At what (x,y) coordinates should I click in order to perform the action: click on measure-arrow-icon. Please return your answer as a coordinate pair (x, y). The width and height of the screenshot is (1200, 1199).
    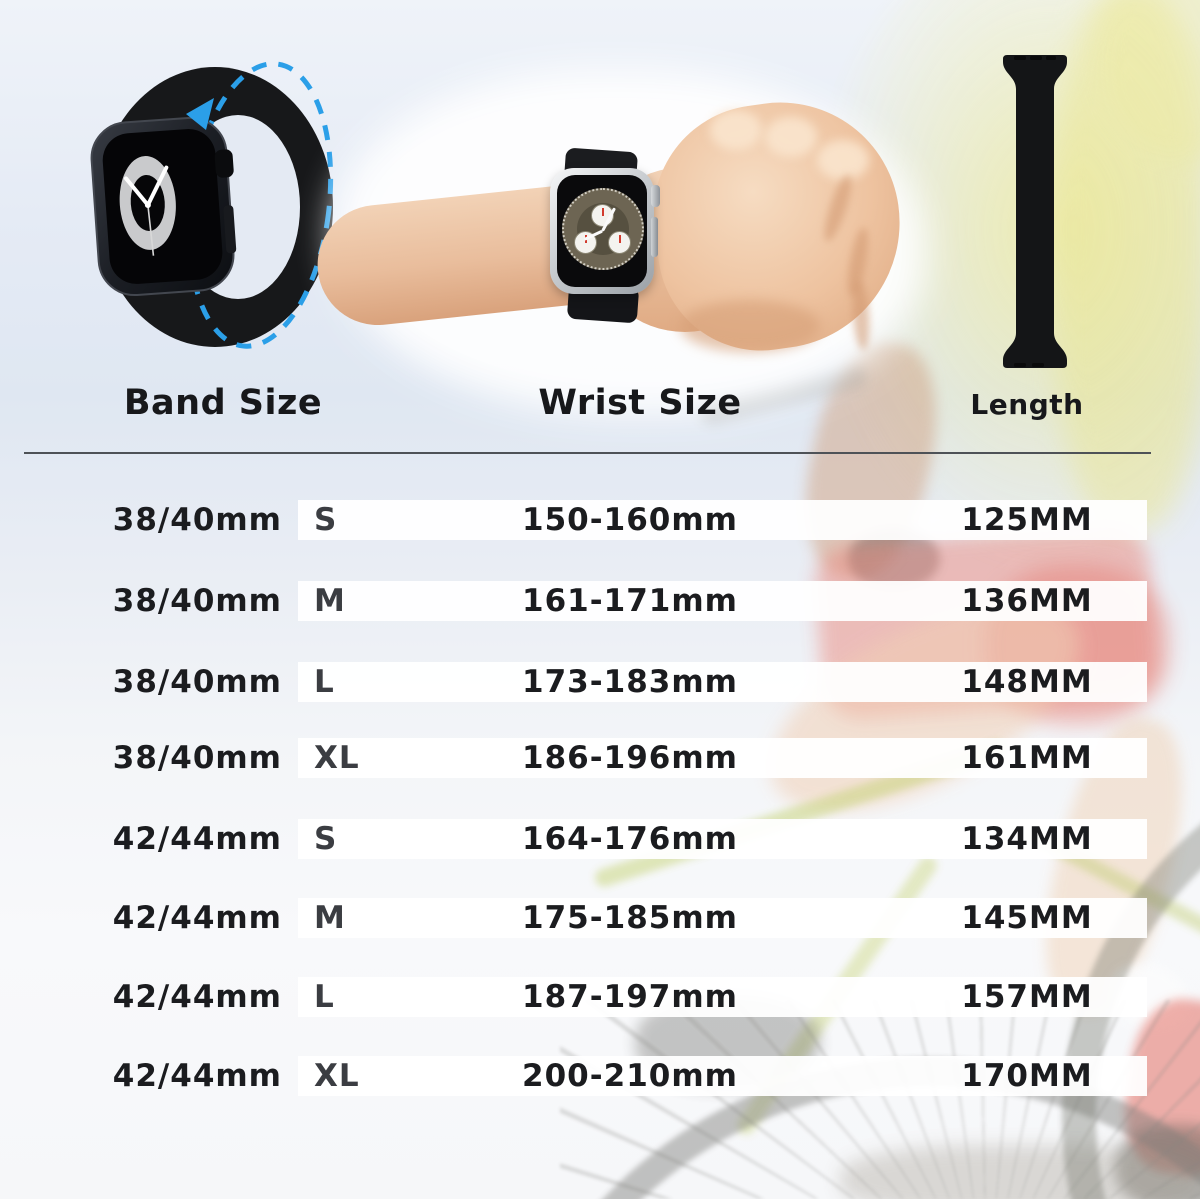
    Looking at the image, I should click on (200, 114).